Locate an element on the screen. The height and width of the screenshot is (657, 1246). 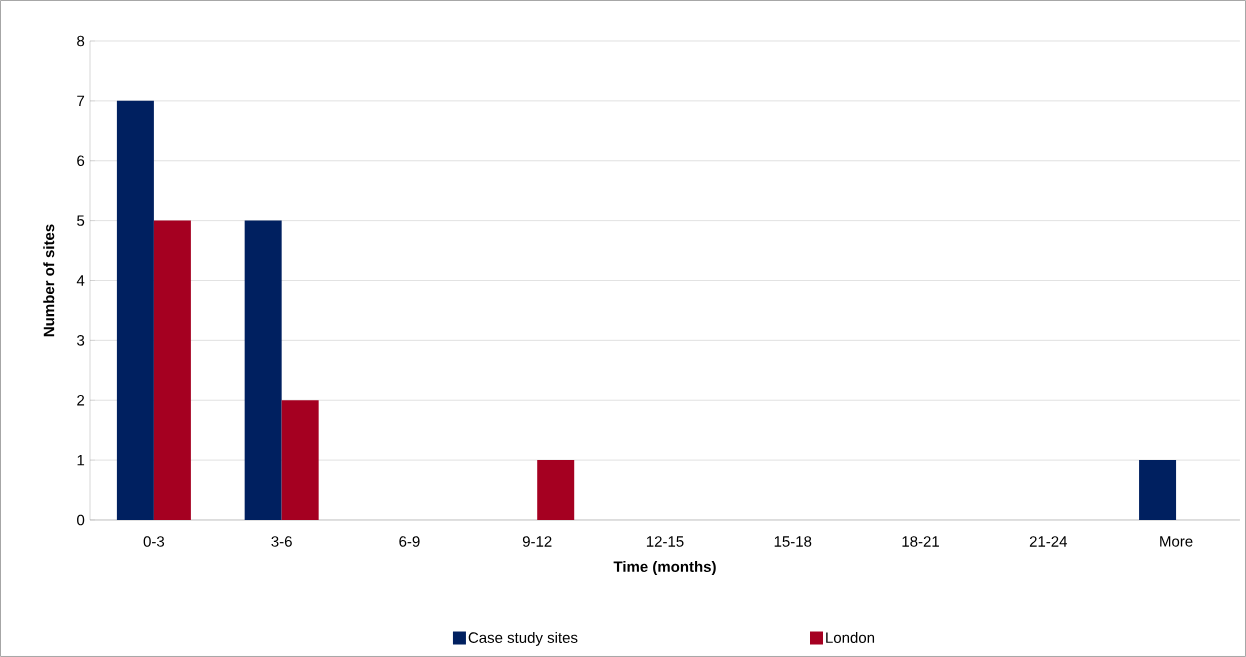
y-tick-label: 5 is located at coordinates (81, 220).